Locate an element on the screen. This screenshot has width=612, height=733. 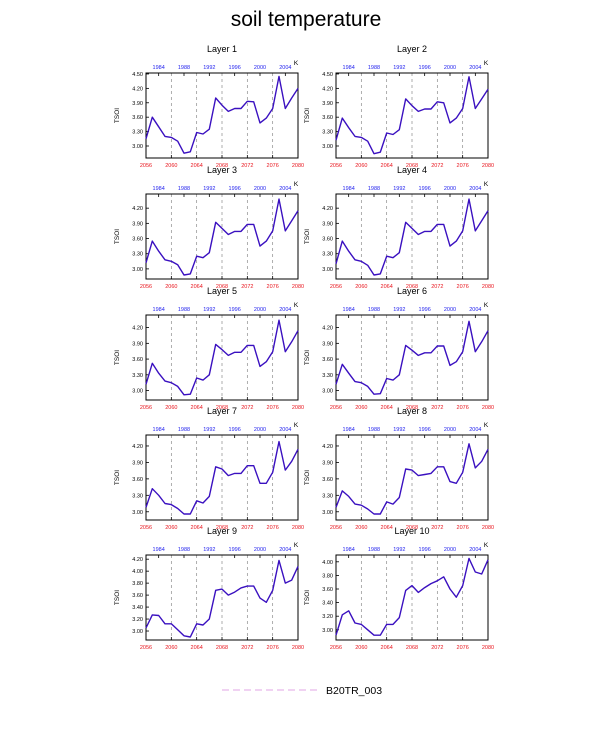
y-tick-label: 3.20 is located at coordinates (327, 617).